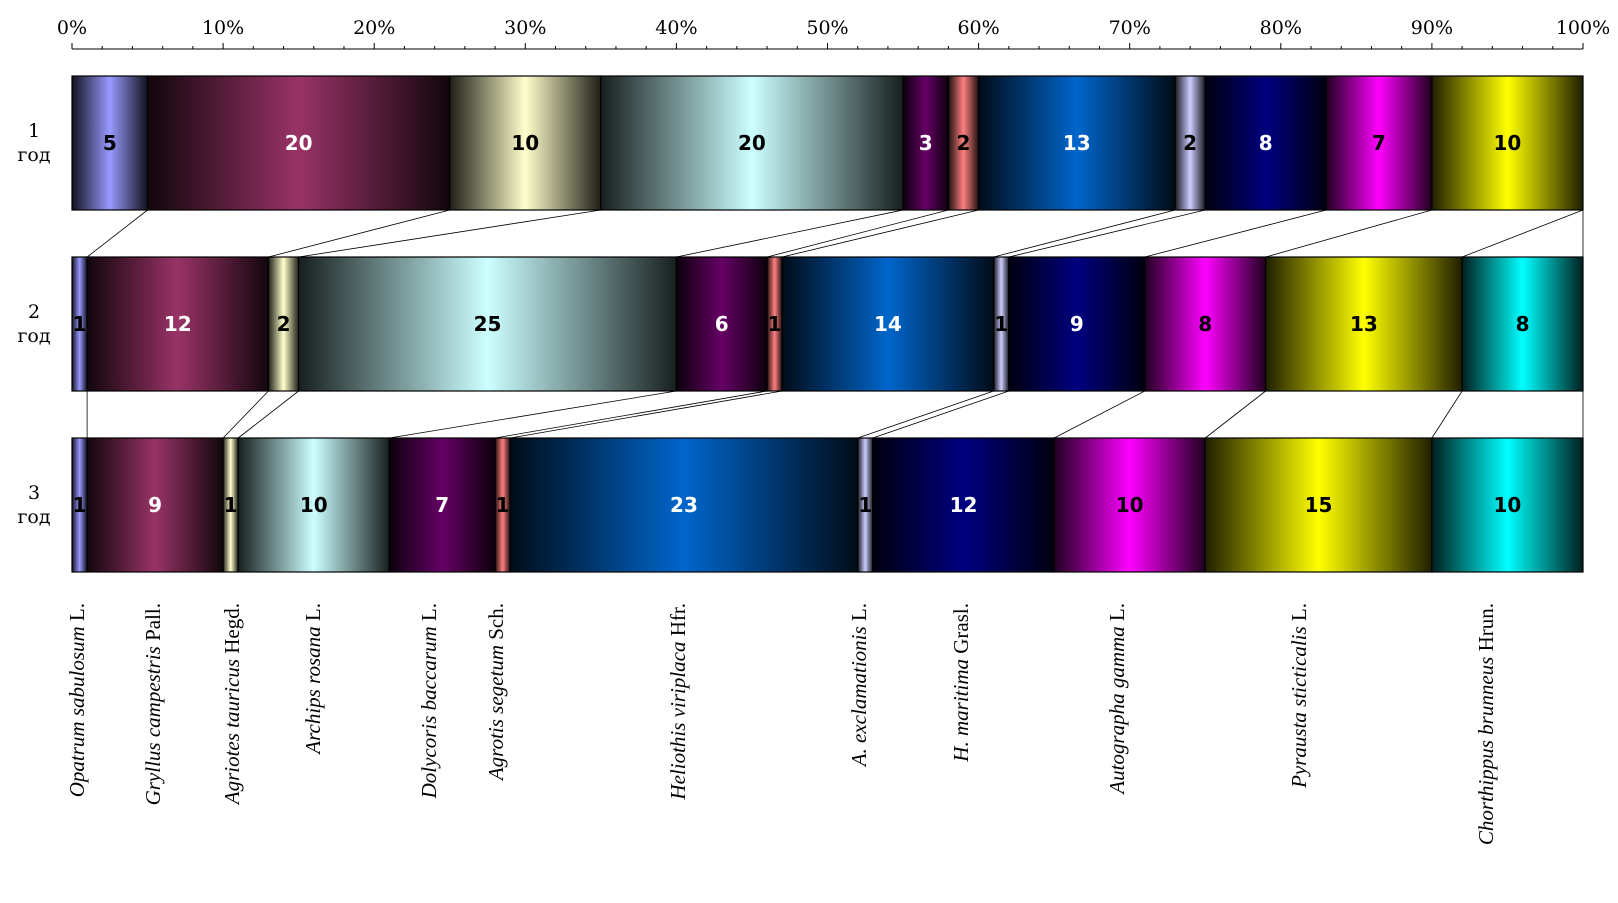 Image resolution: width=1618 pixels, height=903 pixels. I want to click on x-tick-label: 80%, so click(1281, 28).